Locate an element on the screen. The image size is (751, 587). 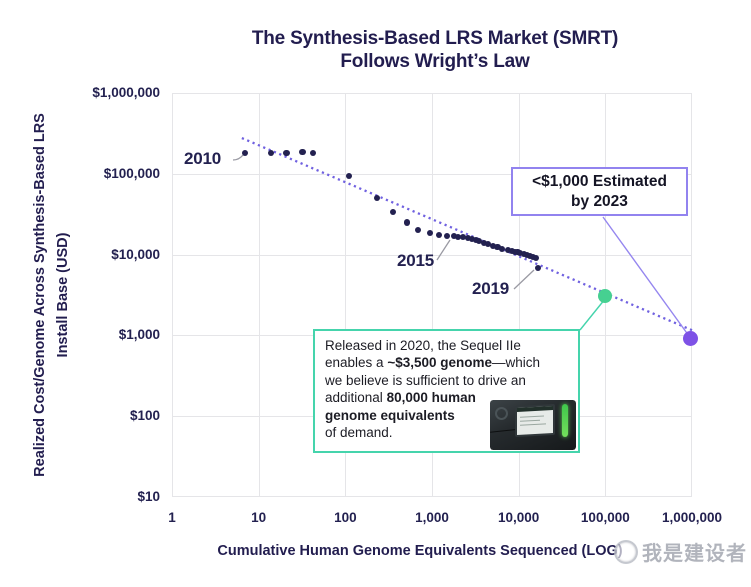
sequel-callout-segment: genome equivalents is located at coordinates (390, 415).